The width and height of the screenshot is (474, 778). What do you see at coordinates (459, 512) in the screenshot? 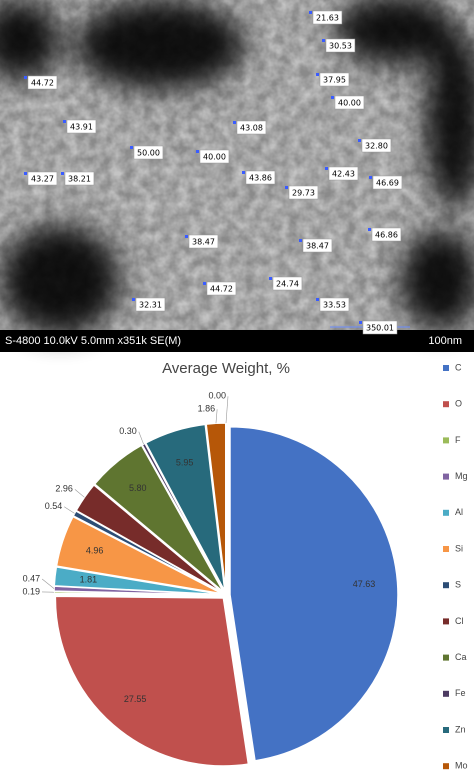
I see `legend-label: Al` at bounding box center [459, 512].